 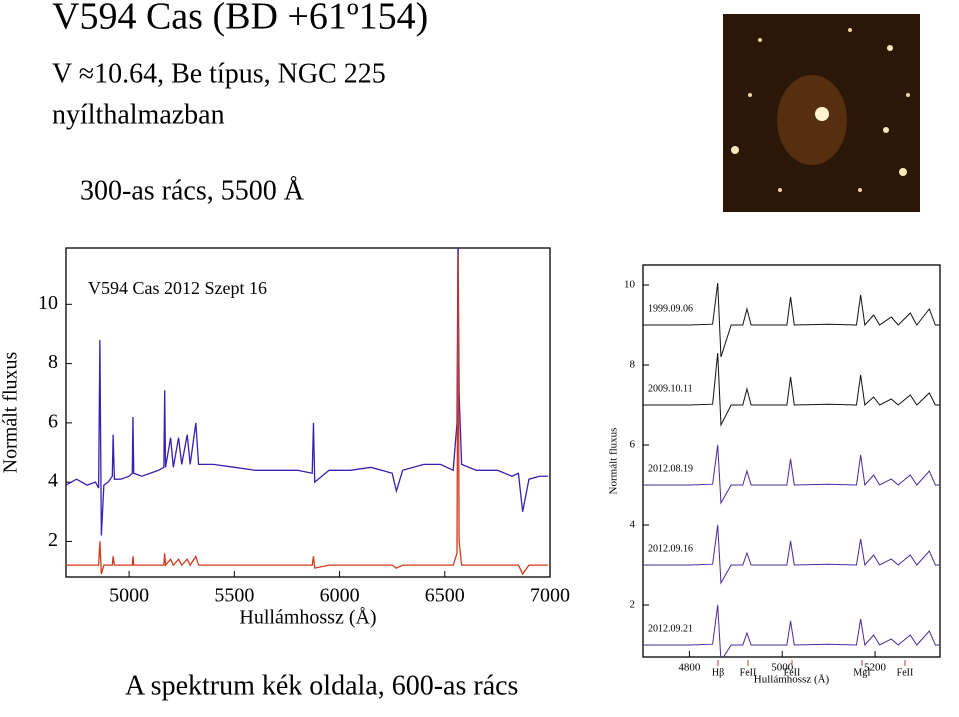 I want to click on subtitle: nyílthalmazban, so click(x=138, y=114).